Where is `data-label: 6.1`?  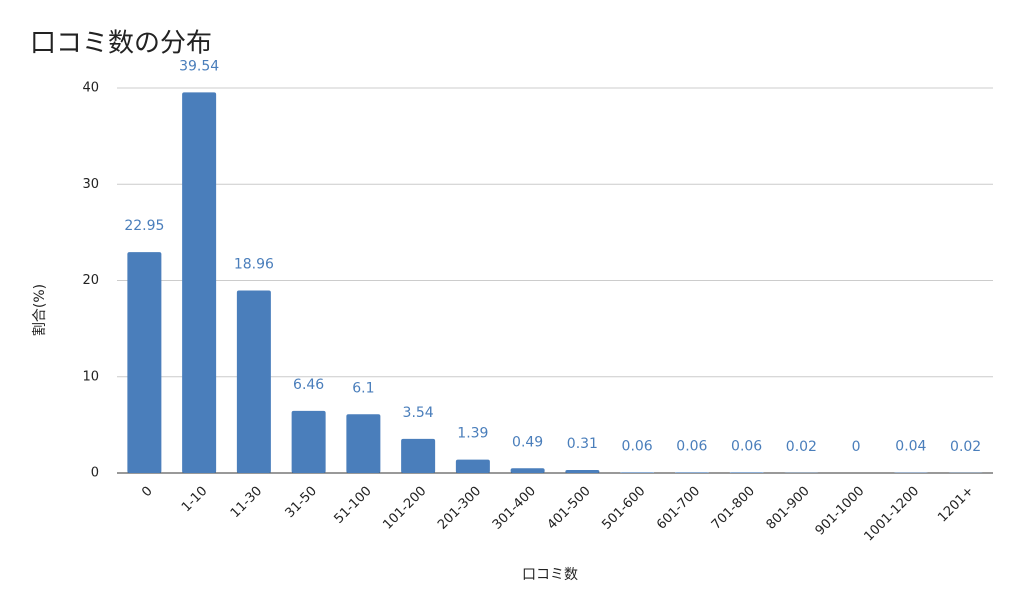 data-label: 6.1 is located at coordinates (363, 388).